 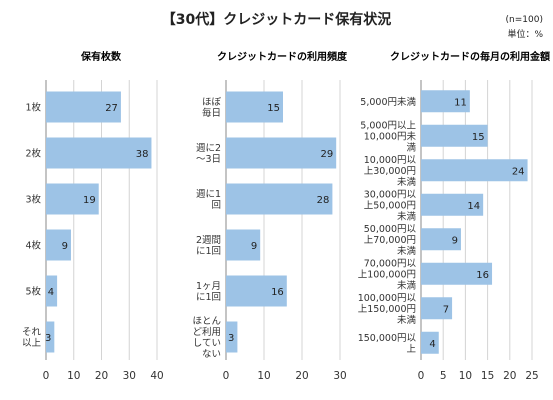 I want to click on chart-2-data-label: 28, so click(x=323, y=200).